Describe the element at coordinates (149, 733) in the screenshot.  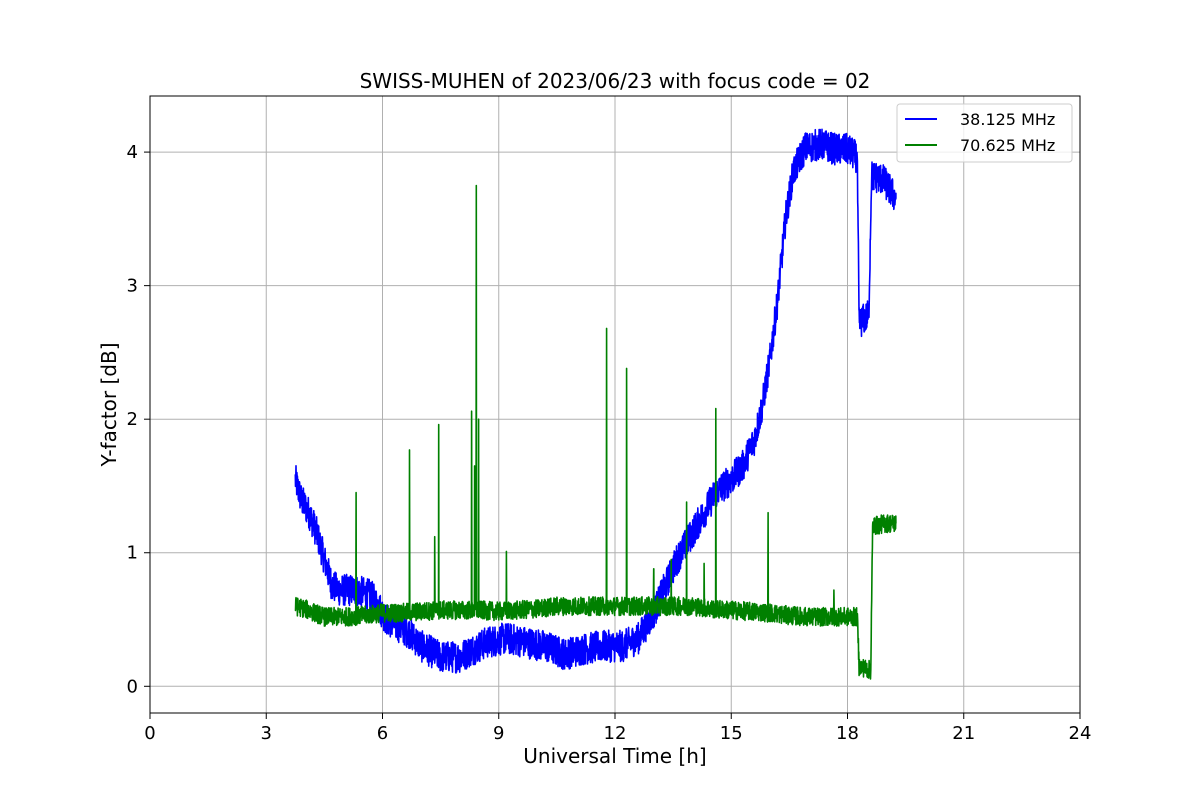
I see `x-tick-label: 0` at that location.